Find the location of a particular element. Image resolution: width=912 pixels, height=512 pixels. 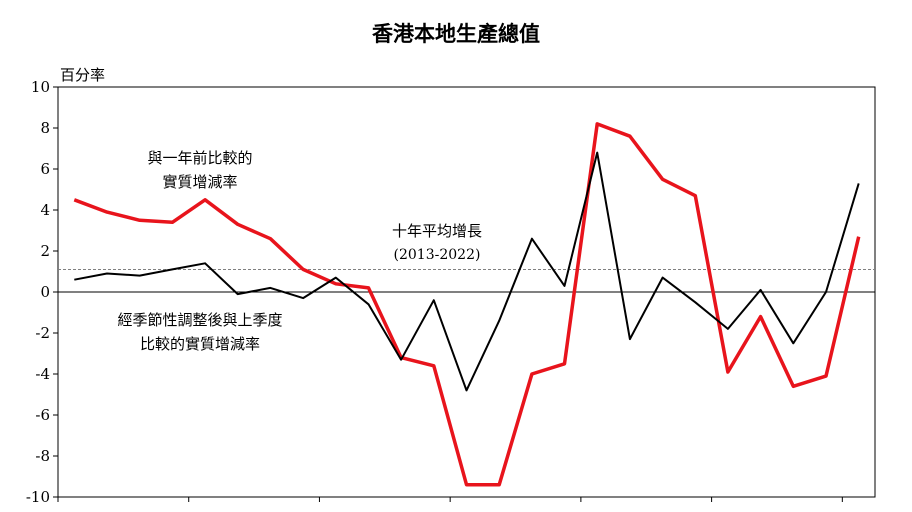

y-tick-label: -2 is located at coordinates (42, 333).